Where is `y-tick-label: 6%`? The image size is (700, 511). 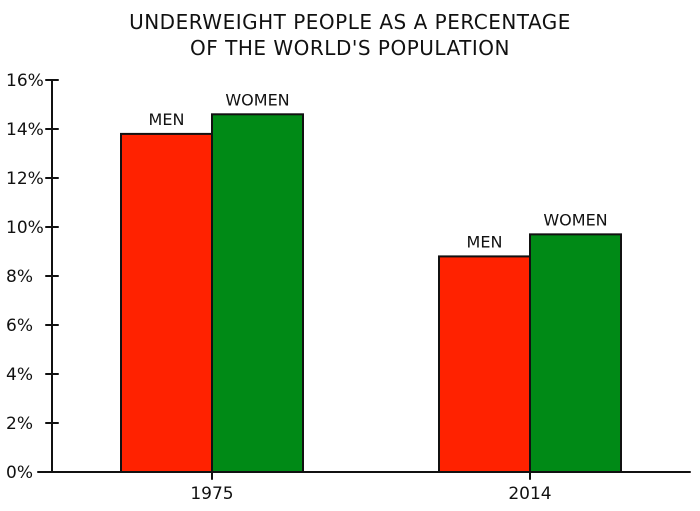
y-tick-label: 6% is located at coordinates (19, 326).